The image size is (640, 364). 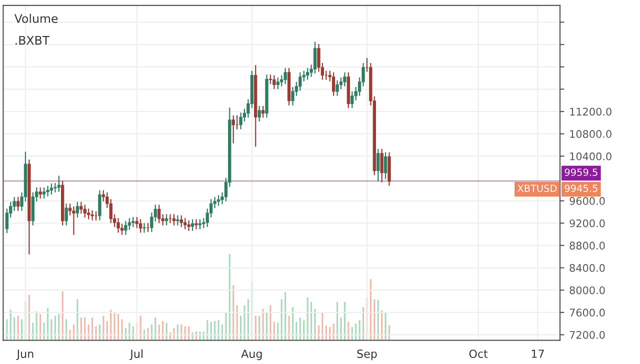 What do you see at coordinates (537, 188) in the screenshot?
I see `annotation: XBTUSD` at bounding box center [537, 188].